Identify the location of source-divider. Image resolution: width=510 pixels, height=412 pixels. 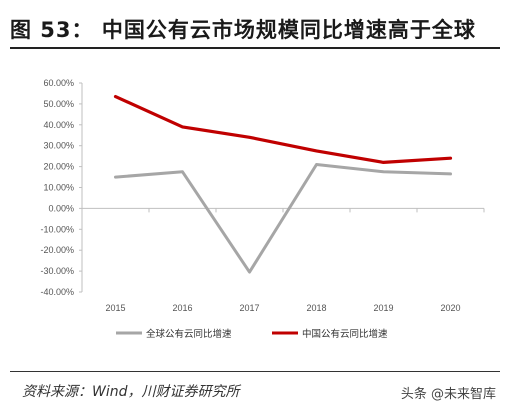
(255, 371).